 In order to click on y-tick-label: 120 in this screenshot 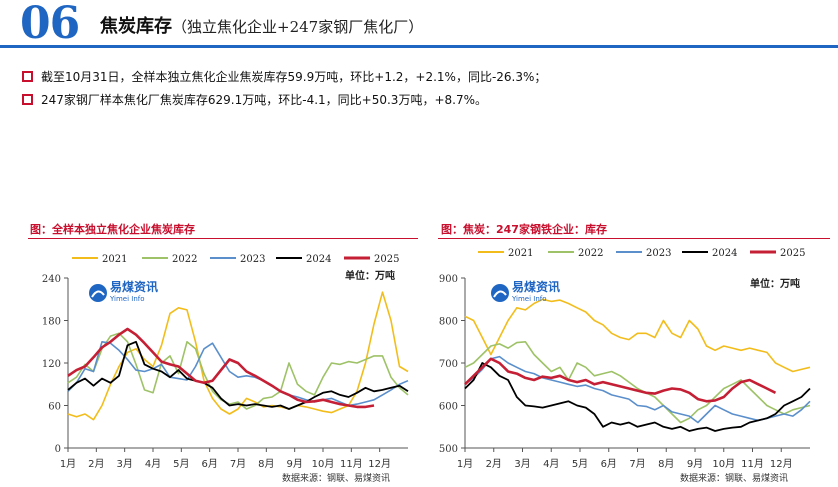, I will do `click(51, 364)`.